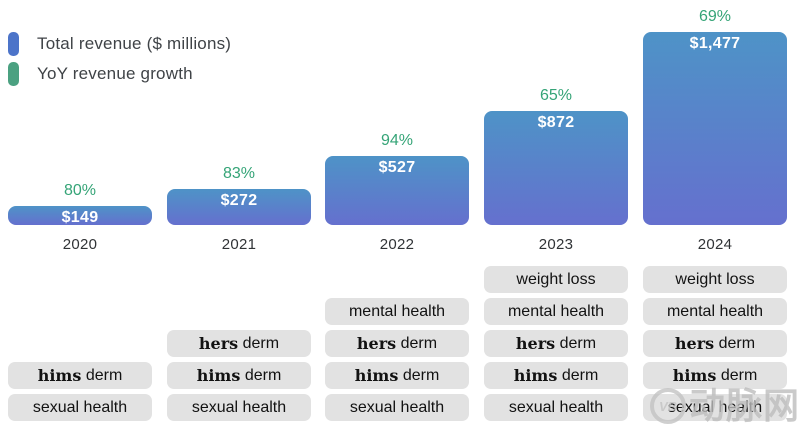  Describe the element at coordinates (715, 244) in the screenshot. I see `year-label: 2024` at that location.